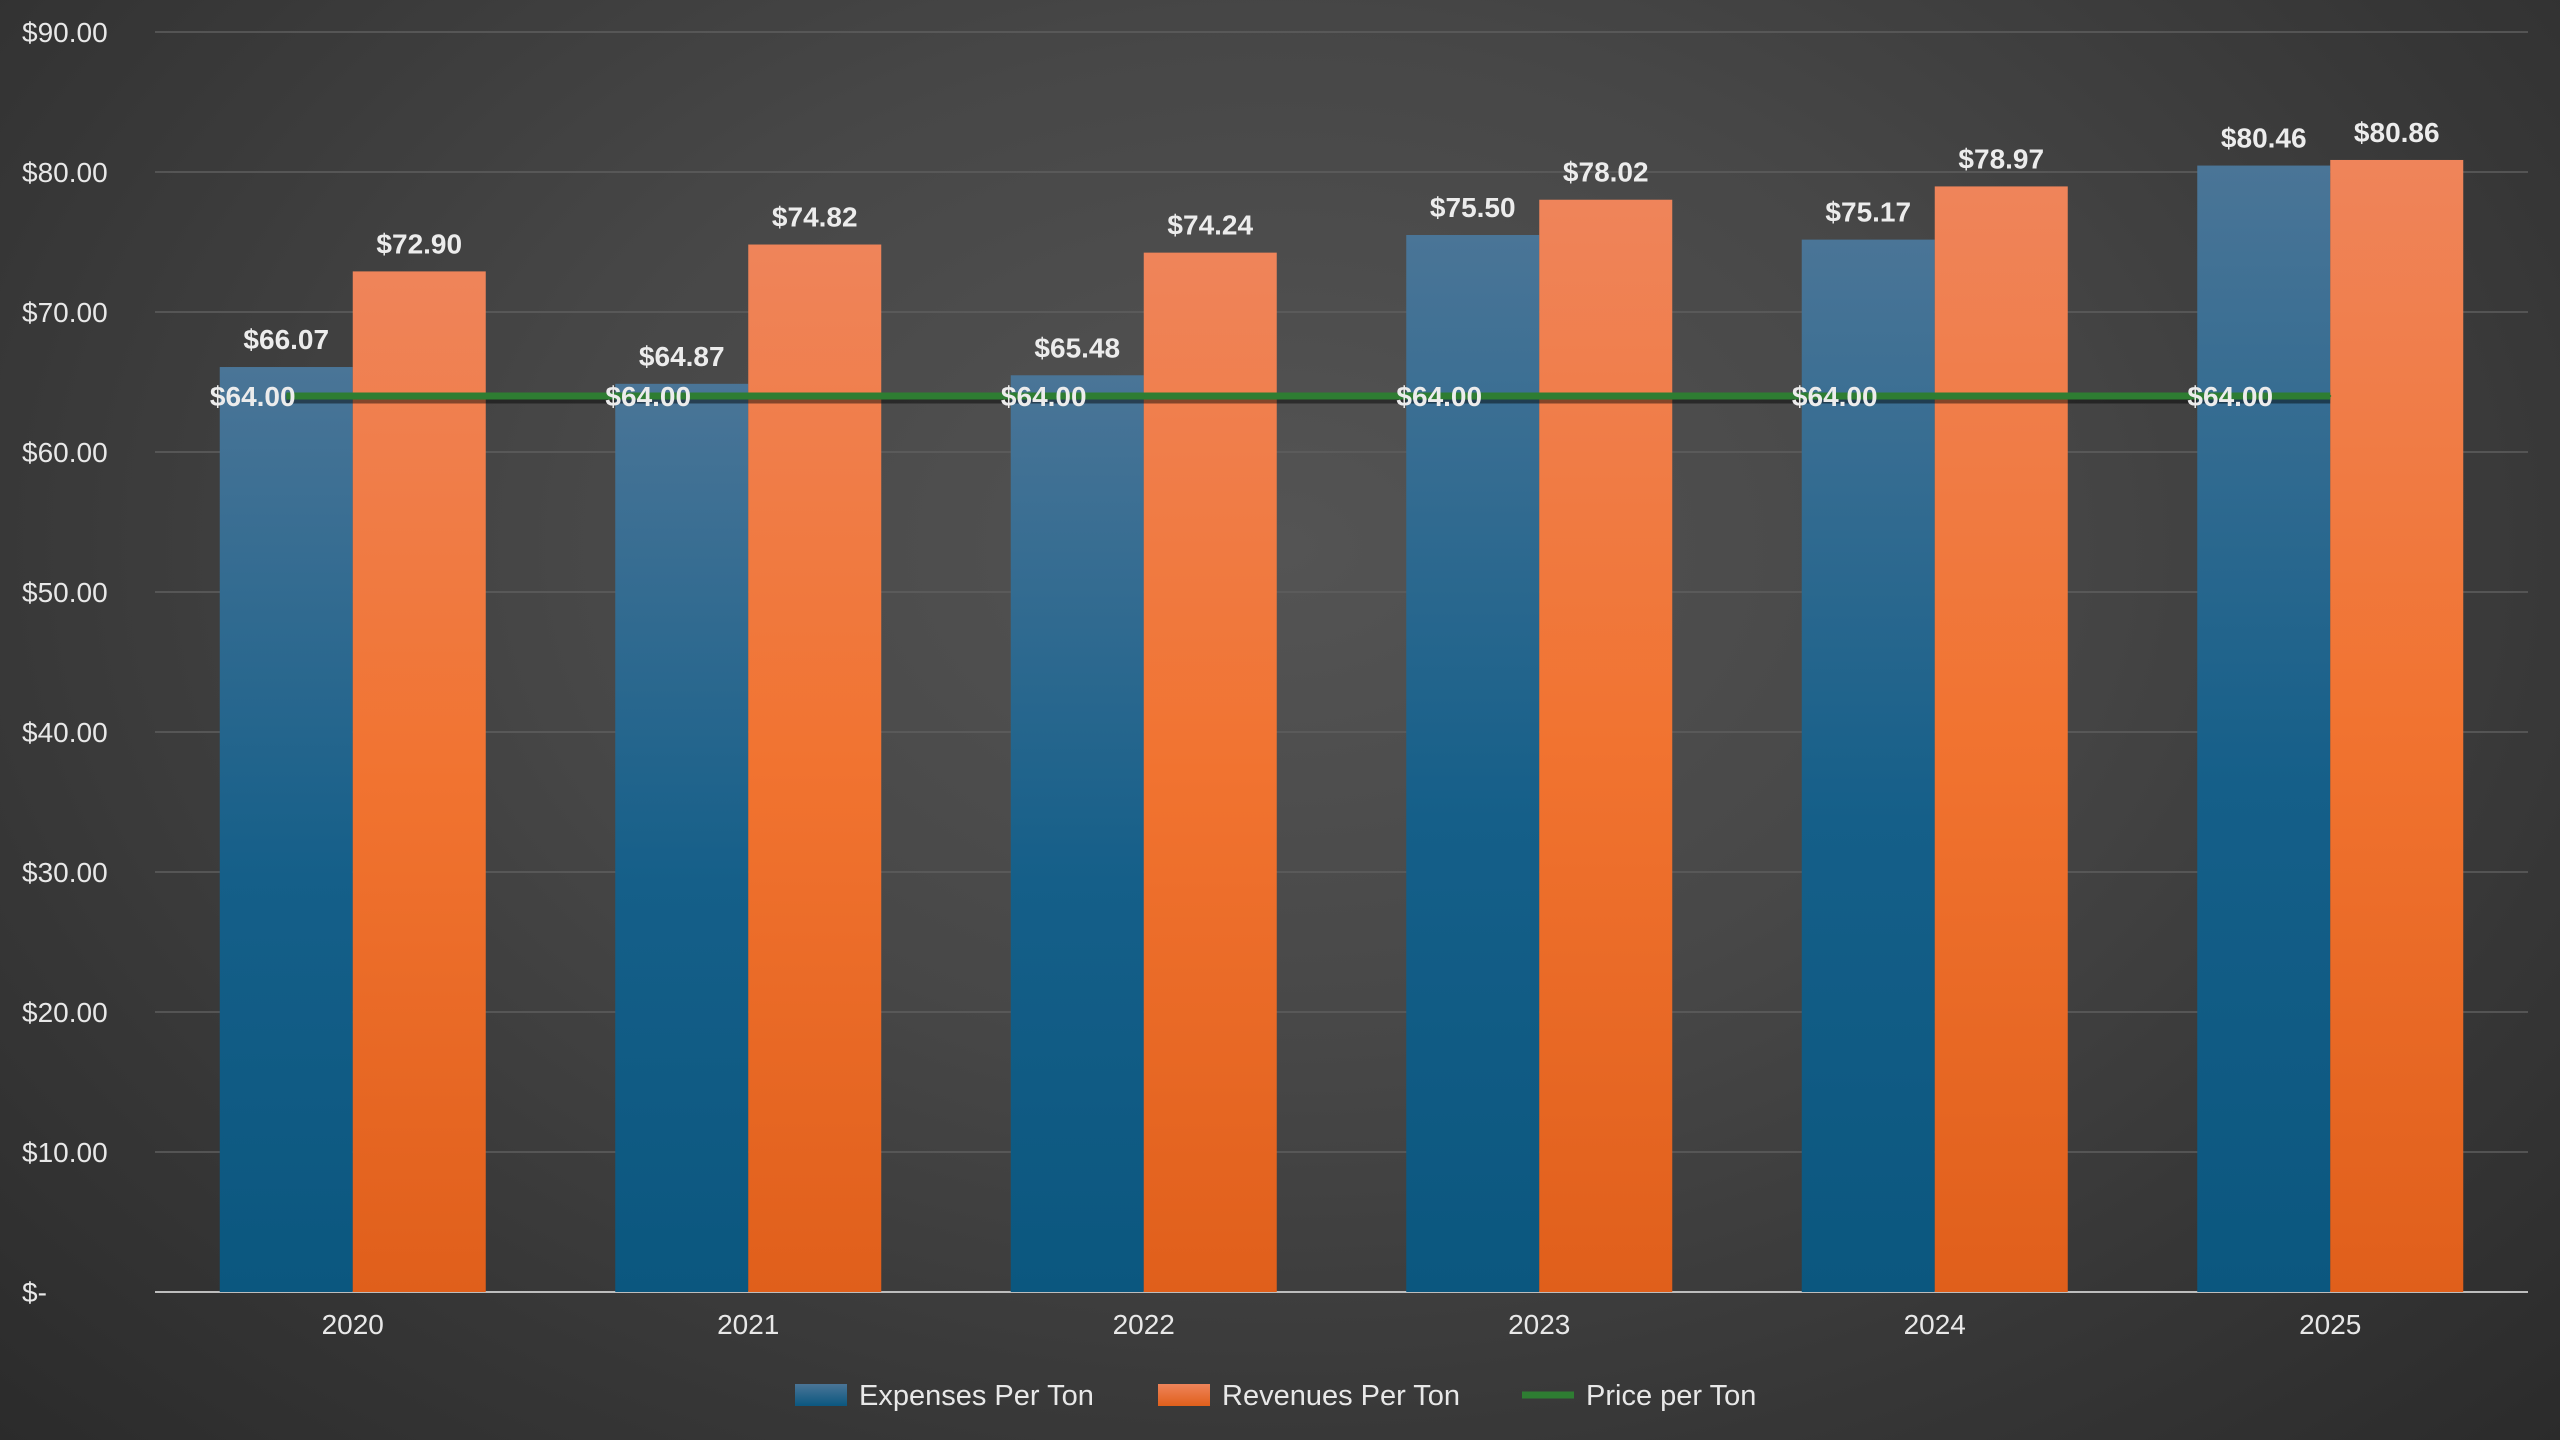  I want to click on price-point-2021, so click(748, 396).